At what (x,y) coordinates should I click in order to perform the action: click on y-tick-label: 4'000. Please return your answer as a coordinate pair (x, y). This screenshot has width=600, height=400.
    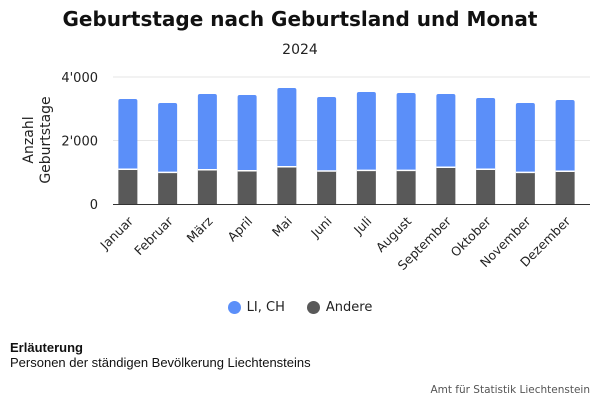
    Looking at the image, I should click on (79, 78).